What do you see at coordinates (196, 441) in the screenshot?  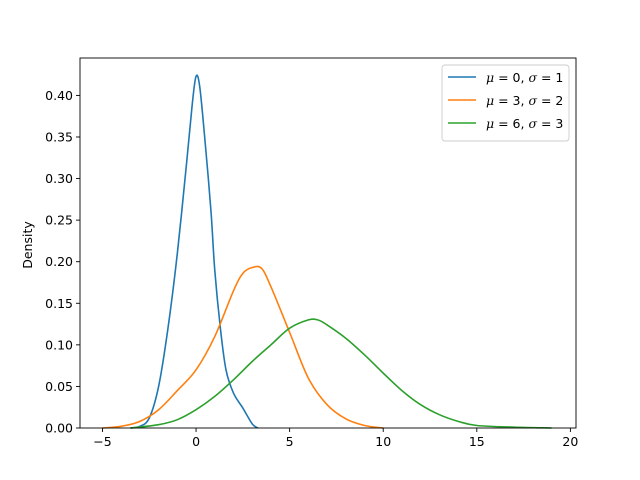 I see `x-tick-label: 0` at bounding box center [196, 441].